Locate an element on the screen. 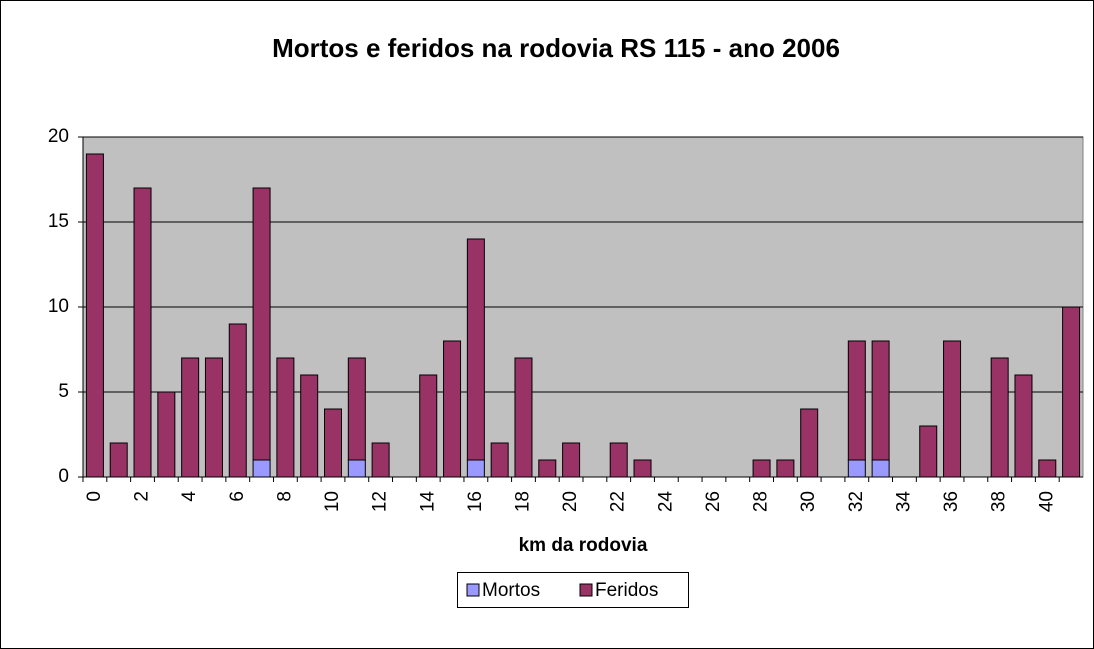  x-tick-label: 22 is located at coordinates (618, 501).